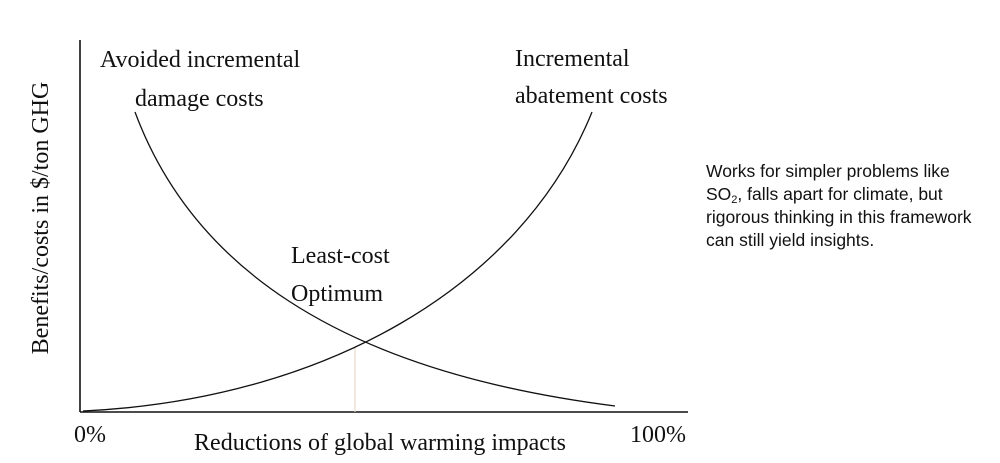 This screenshot has height=463, width=1000. Describe the element at coordinates (572, 59) in the screenshot. I see `abatement-curve-label-line-1: Incremental` at that location.